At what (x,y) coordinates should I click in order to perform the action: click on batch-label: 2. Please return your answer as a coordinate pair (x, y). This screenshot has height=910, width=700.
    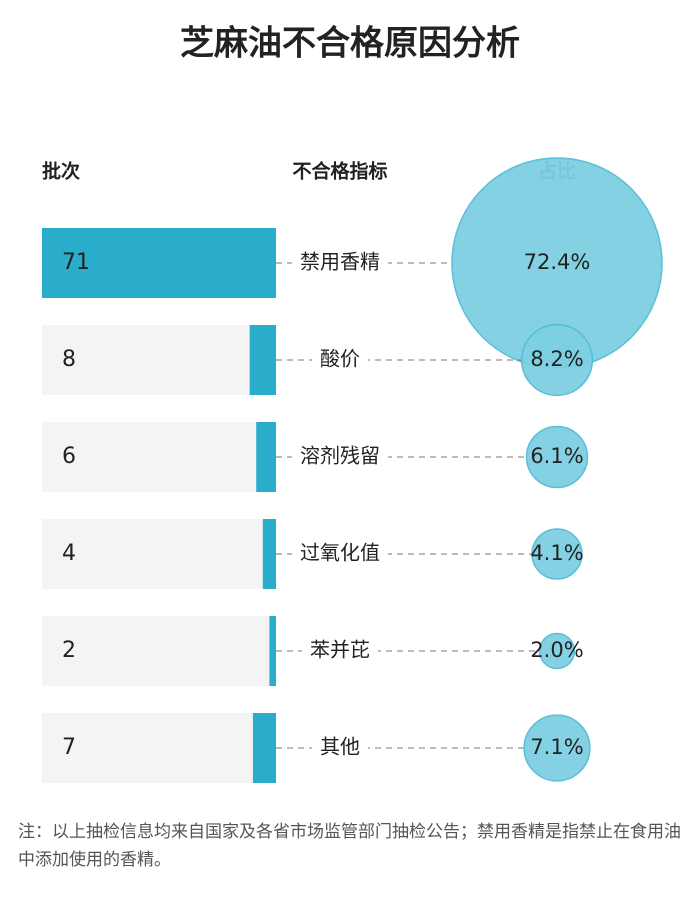
    Looking at the image, I should click on (69, 650).